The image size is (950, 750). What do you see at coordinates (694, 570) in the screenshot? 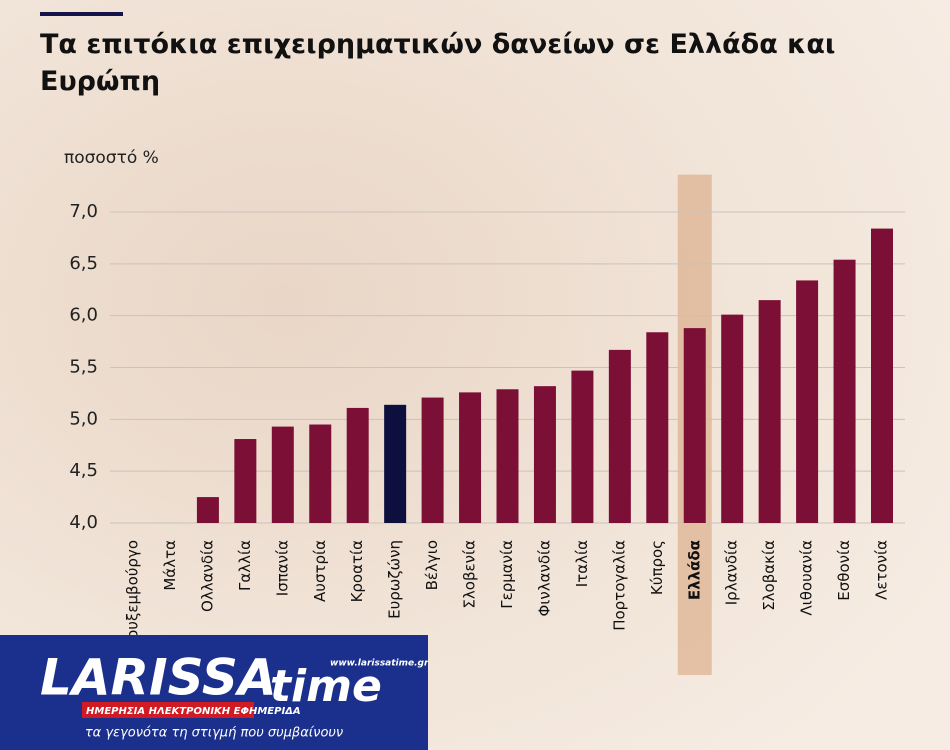
I see `x-tick-label: Ελλάδα` at bounding box center [694, 570].